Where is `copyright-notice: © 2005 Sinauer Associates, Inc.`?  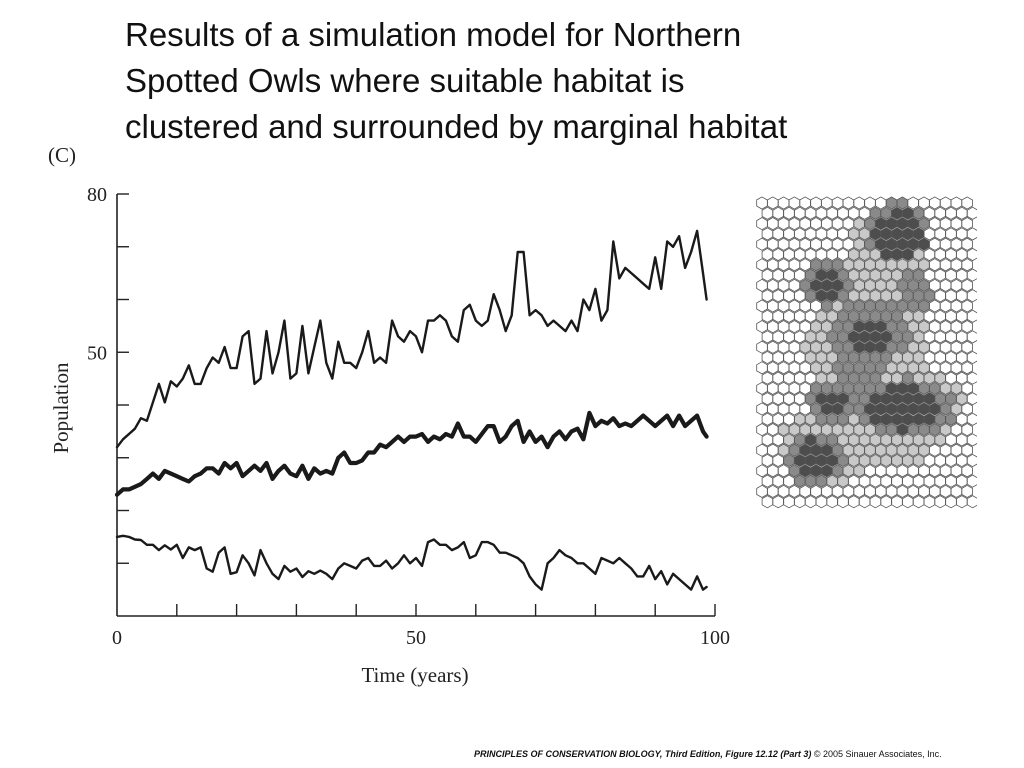 copyright-notice: © 2005 Sinauer Associates, Inc. is located at coordinates (877, 754).